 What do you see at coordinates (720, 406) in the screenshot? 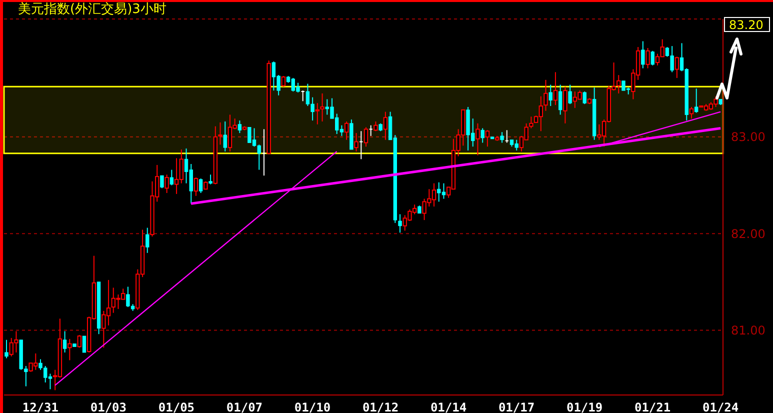
I see `x-tick-label: 01/24` at bounding box center [720, 406].